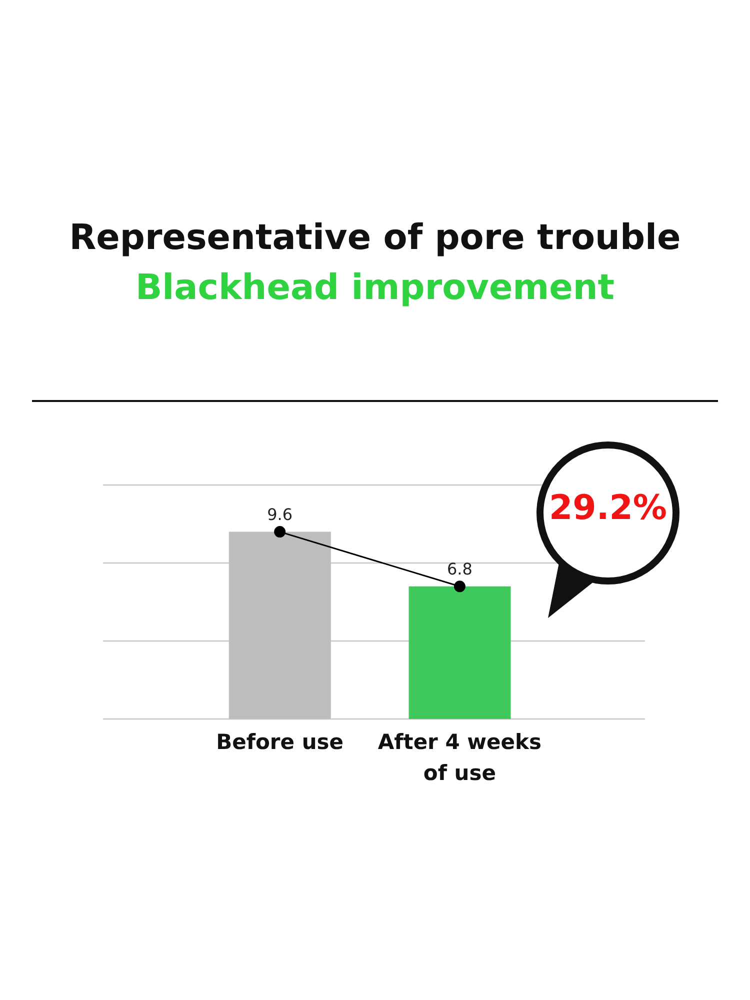 The height and width of the screenshot is (1000, 750). What do you see at coordinates (280, 742) in the screenshot?
I see `x-tick-label: Before use` at bounding box center [280, 742].